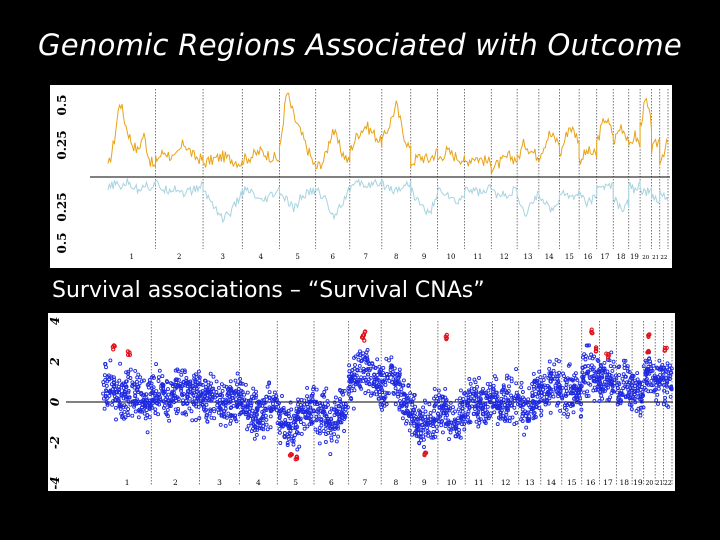  I want to click on y-tick-label: 0.5, so click(62, 243).